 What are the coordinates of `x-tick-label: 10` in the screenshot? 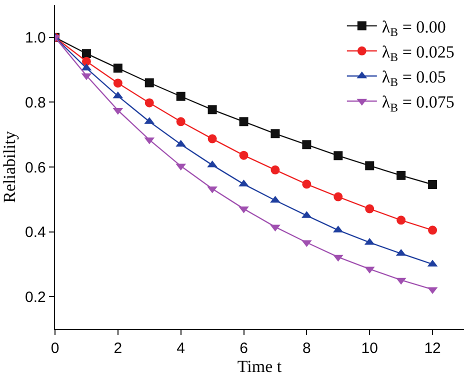 It's located at (369, 349).